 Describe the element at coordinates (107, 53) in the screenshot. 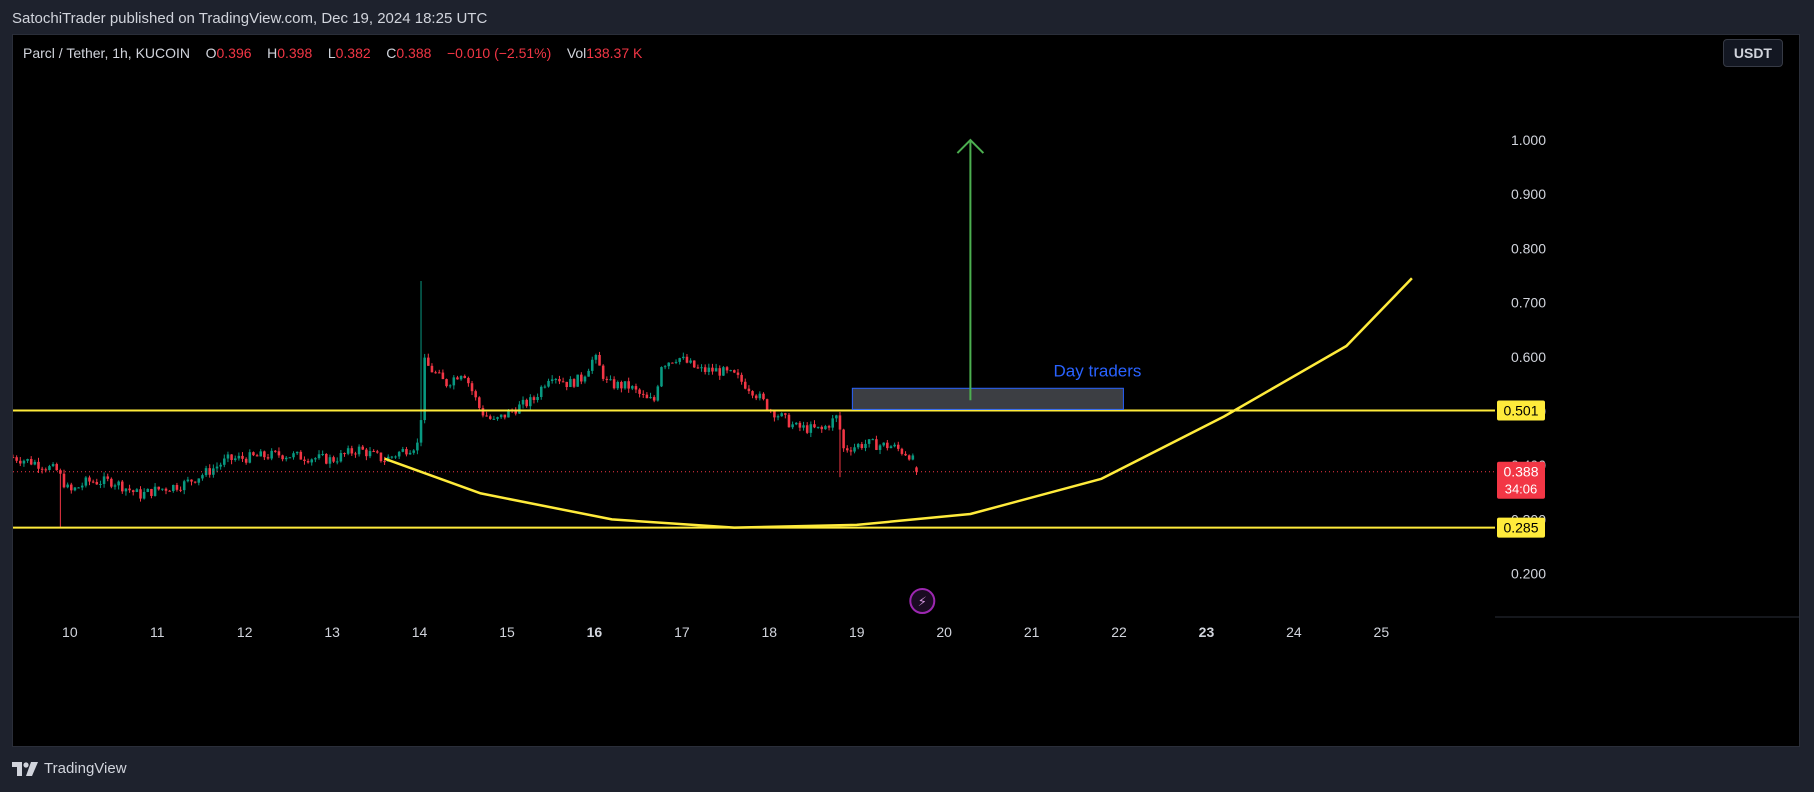

I see `symbol-label: Parcl / Tether, 1h, KUCOIN` at that location.